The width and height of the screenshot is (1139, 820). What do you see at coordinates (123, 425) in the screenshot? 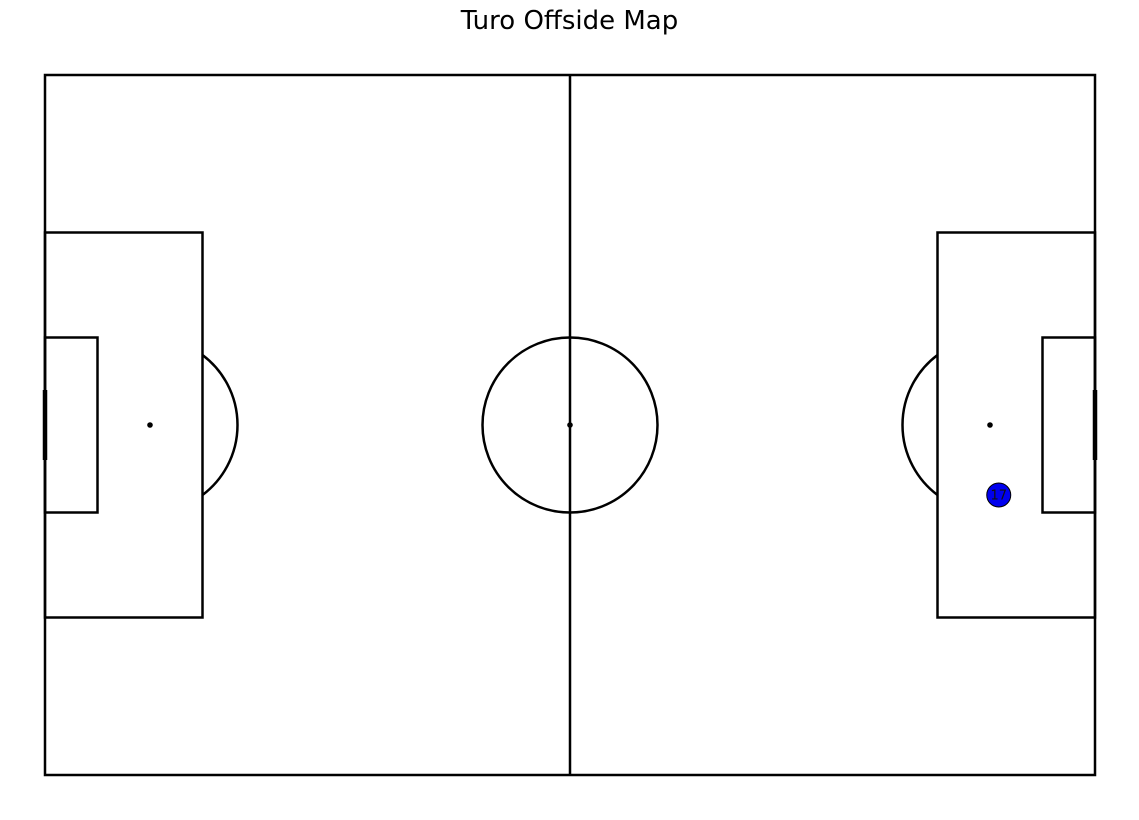
I see `left-penalty-area` at bounding box center [123, 425].